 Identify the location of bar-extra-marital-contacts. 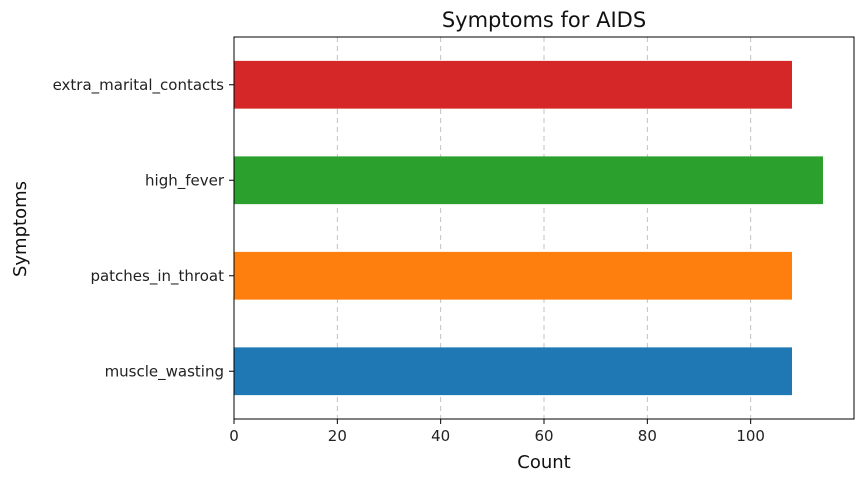
(513, 84).